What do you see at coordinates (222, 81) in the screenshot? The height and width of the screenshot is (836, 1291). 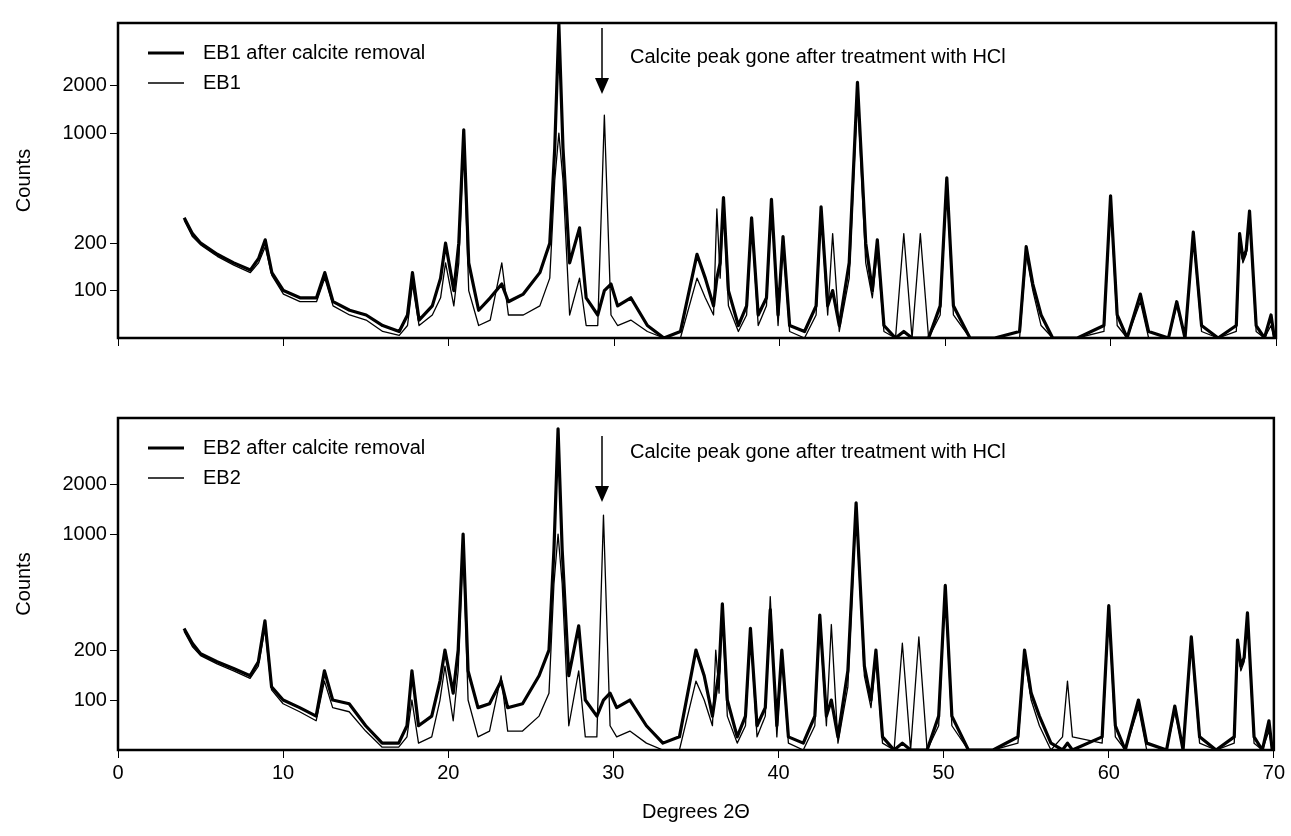 I see `legend-label: EB1` at bounding box center [222, 81].